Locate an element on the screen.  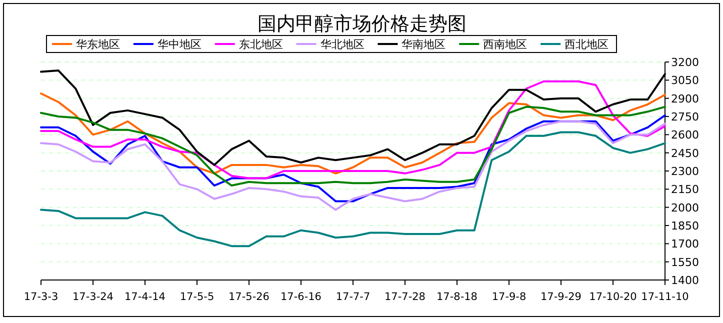
legend-label: 华东地区 is located at coordinates (98, 44).